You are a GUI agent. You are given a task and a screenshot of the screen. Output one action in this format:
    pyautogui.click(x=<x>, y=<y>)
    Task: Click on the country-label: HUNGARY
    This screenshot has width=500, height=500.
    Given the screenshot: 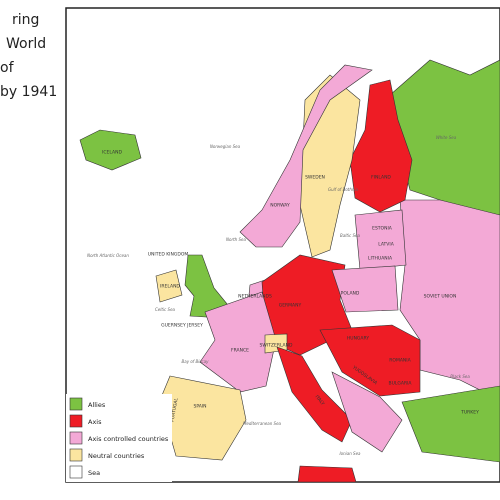 What is the action you would take?
    pyautogui.click(x=358, y=339)
    